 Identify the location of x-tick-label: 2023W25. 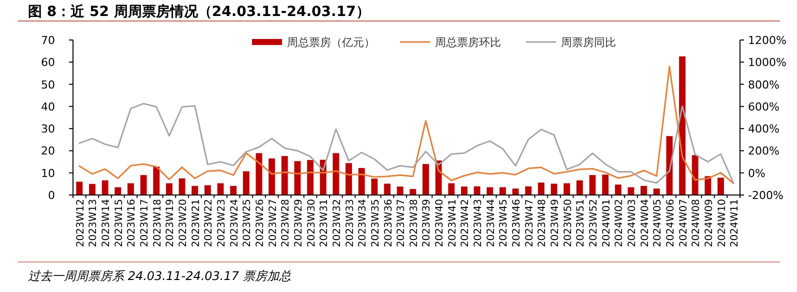
(248, 223).